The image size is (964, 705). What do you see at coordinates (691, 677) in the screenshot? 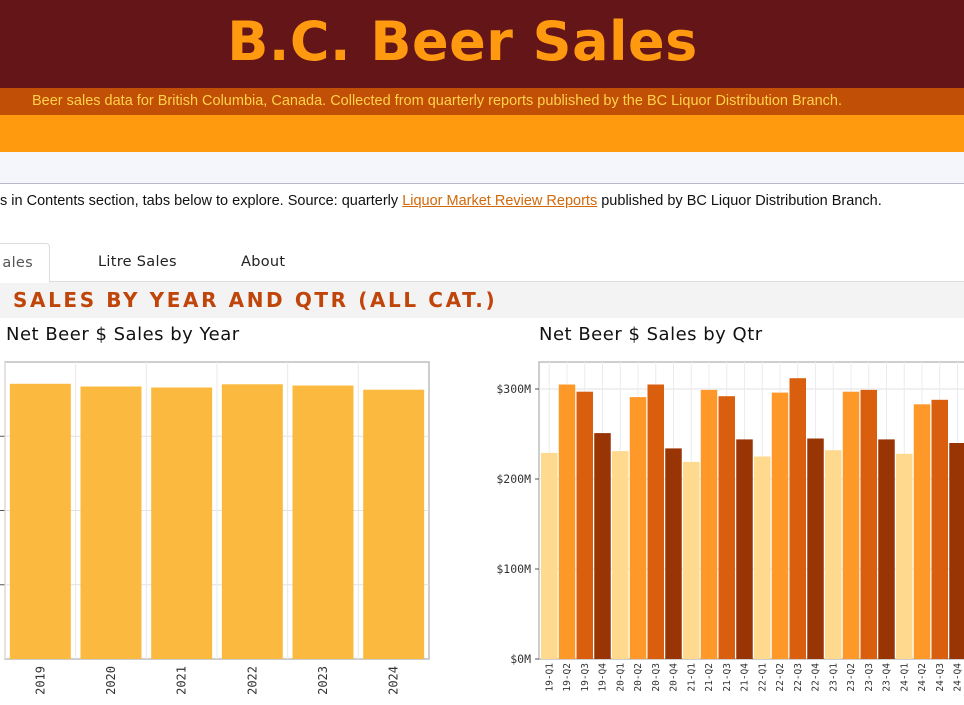
I see `qtr-x-tick-label: 21-Q1` at bounding box center [691, 677].